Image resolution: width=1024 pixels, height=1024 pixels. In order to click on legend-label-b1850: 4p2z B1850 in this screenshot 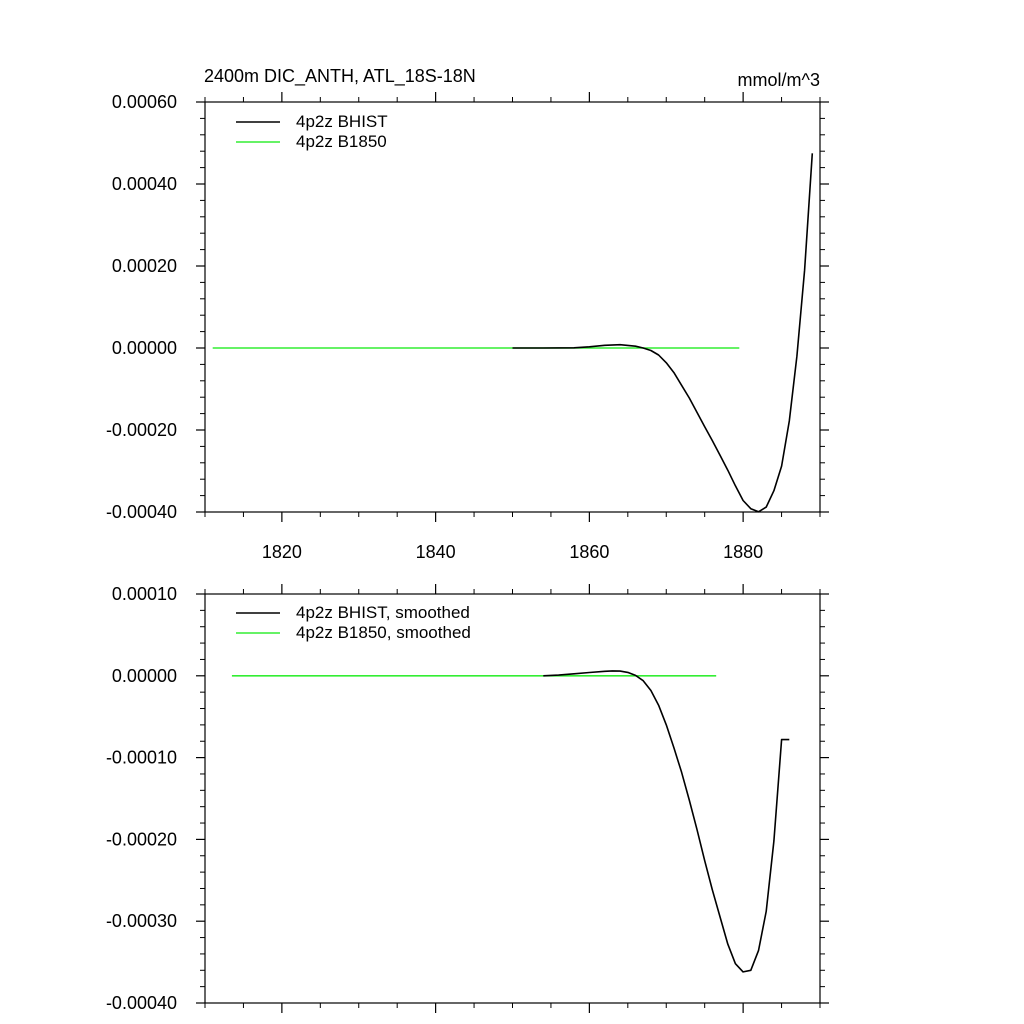, I will do `click(341, 141)`.